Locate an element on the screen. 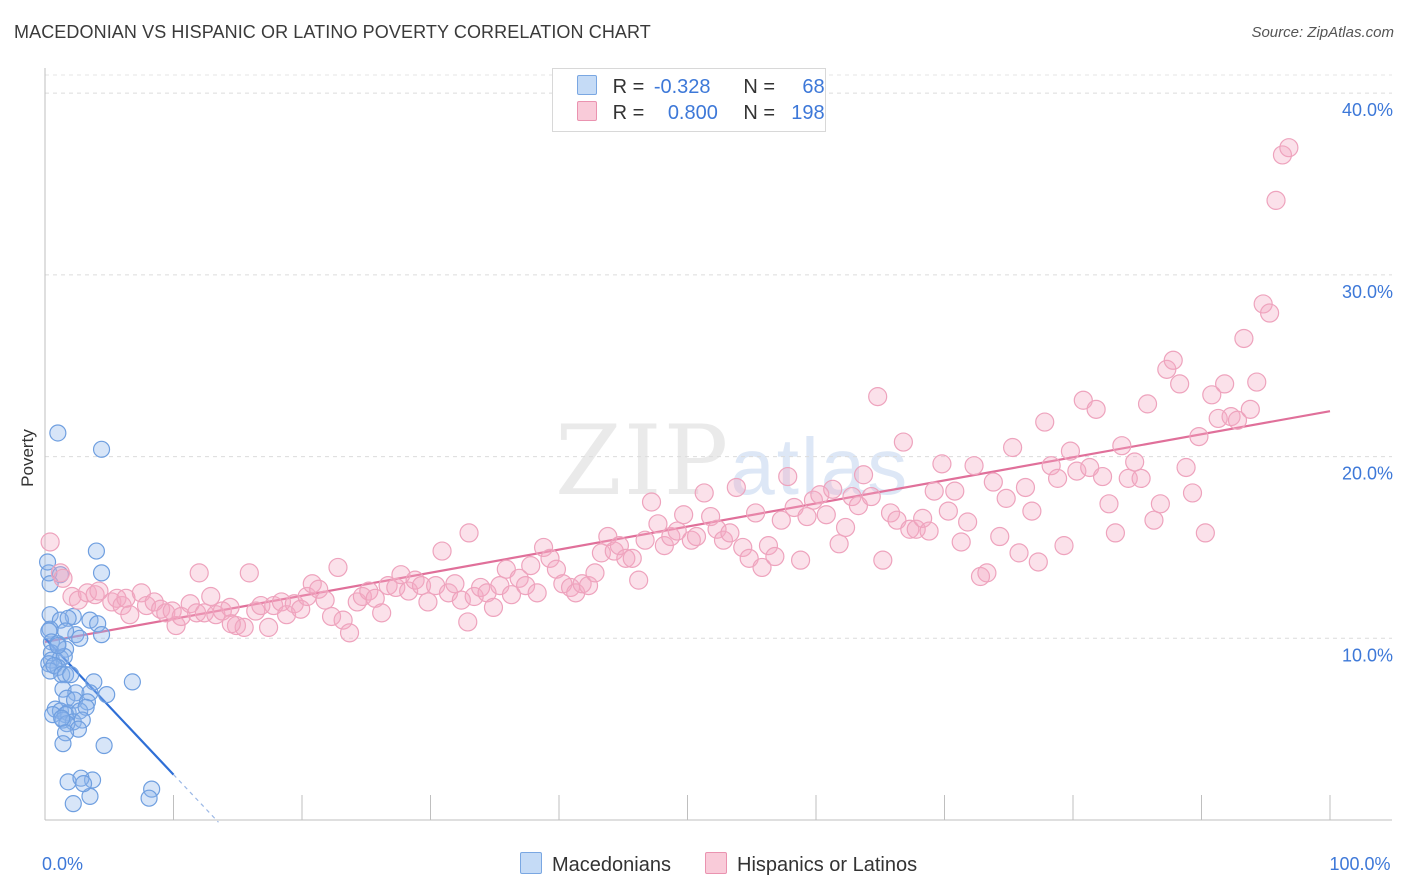  watermark: ZIPatlas is located at coordinates (732, 461).